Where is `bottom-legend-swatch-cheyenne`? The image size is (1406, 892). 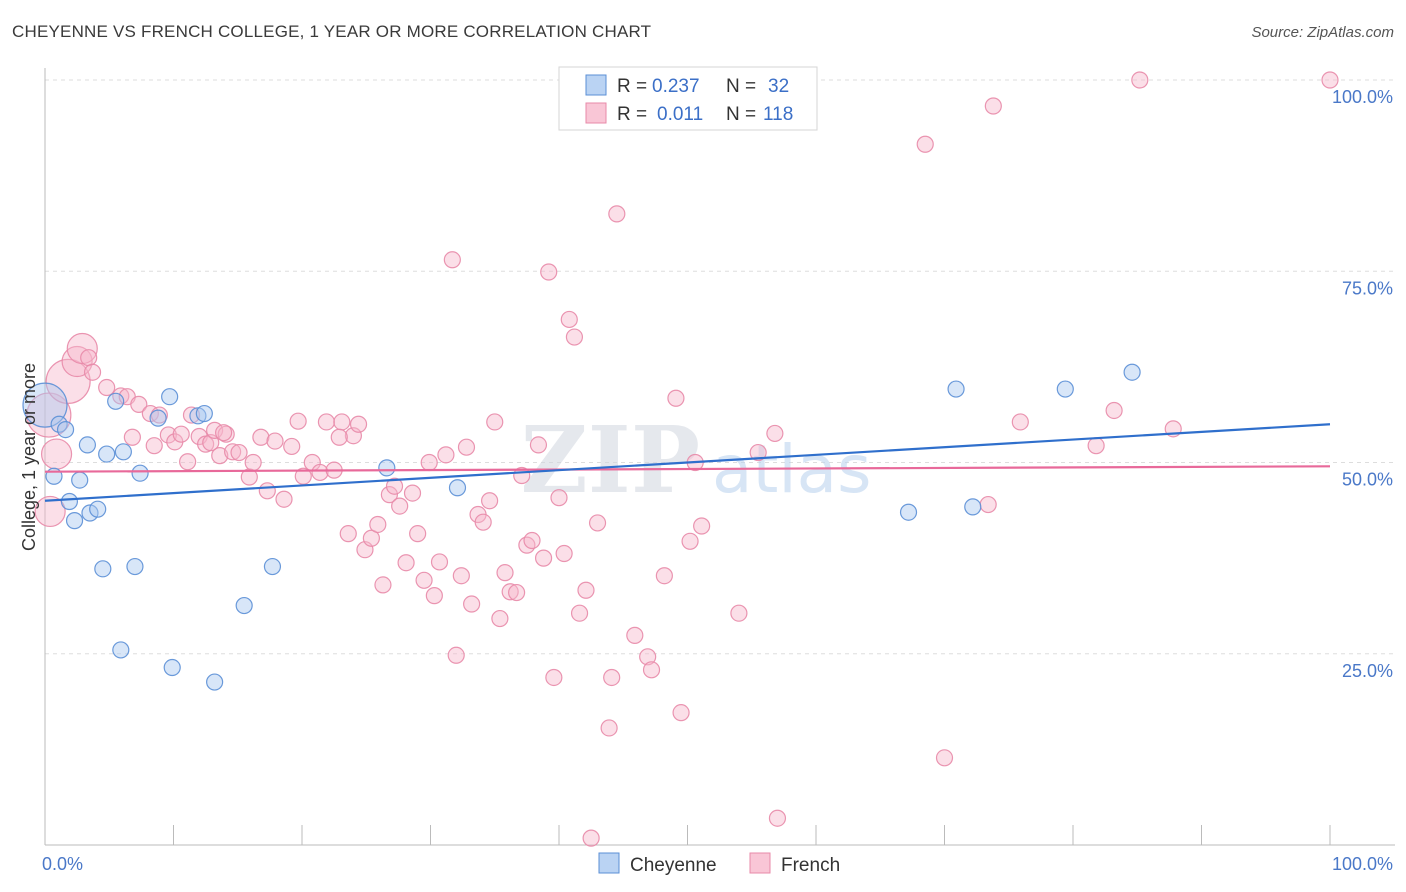 bottom-legend-swatch-cheyenne is located at coordinates (609, 863).